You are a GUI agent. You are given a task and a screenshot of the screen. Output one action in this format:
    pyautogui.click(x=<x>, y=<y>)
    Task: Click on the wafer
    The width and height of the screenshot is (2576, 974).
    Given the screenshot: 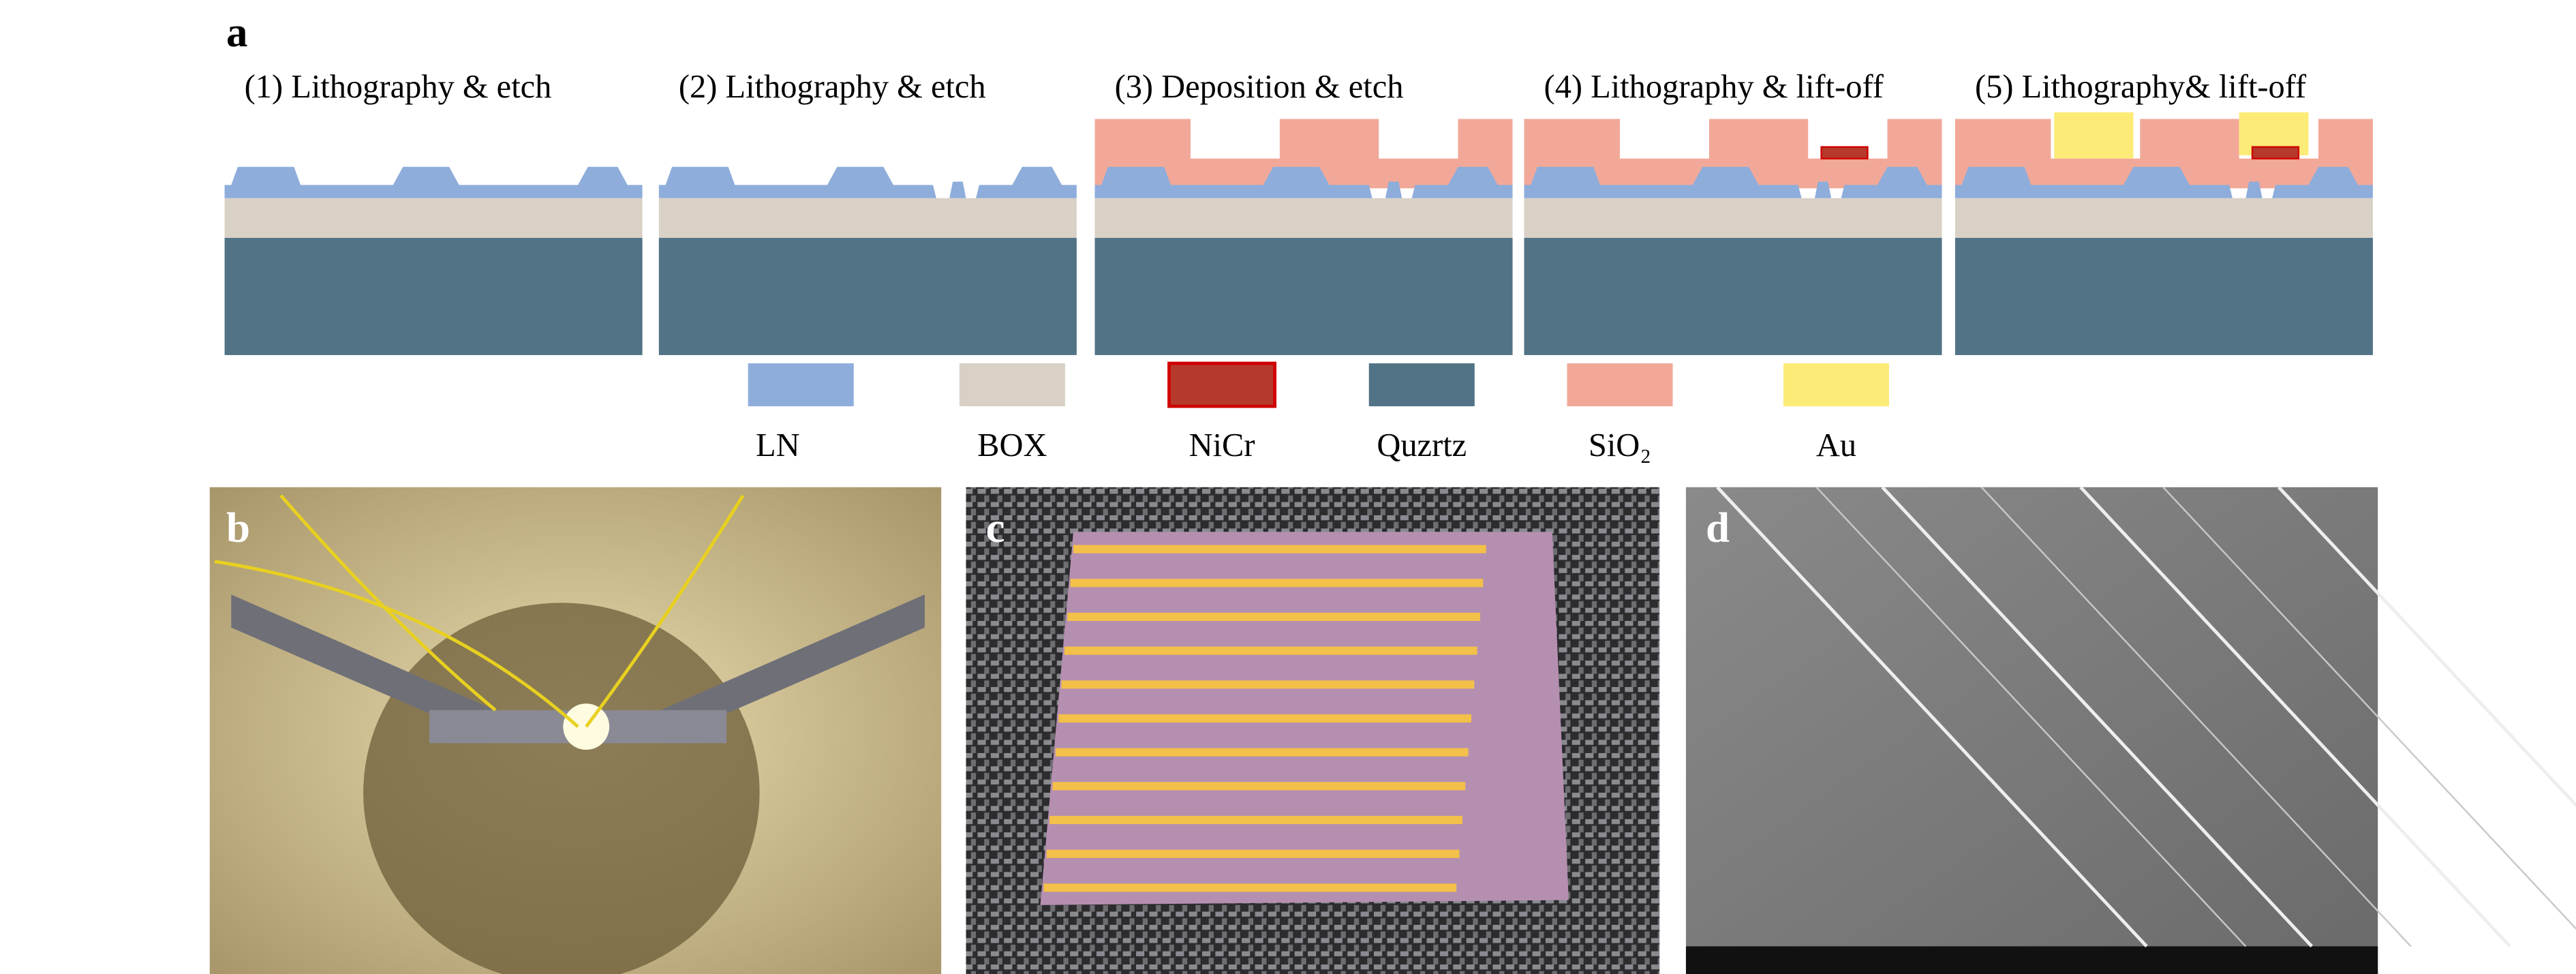 What is the action you would take?
    pyautogui.click(x=561, y=788)
    